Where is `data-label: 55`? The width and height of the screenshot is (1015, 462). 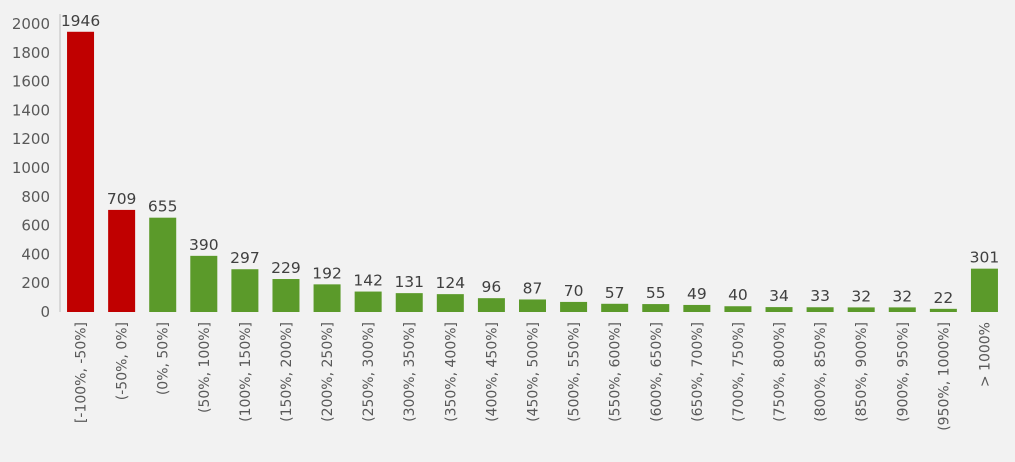 data-label: 55 is located at coordinates (656, 293).